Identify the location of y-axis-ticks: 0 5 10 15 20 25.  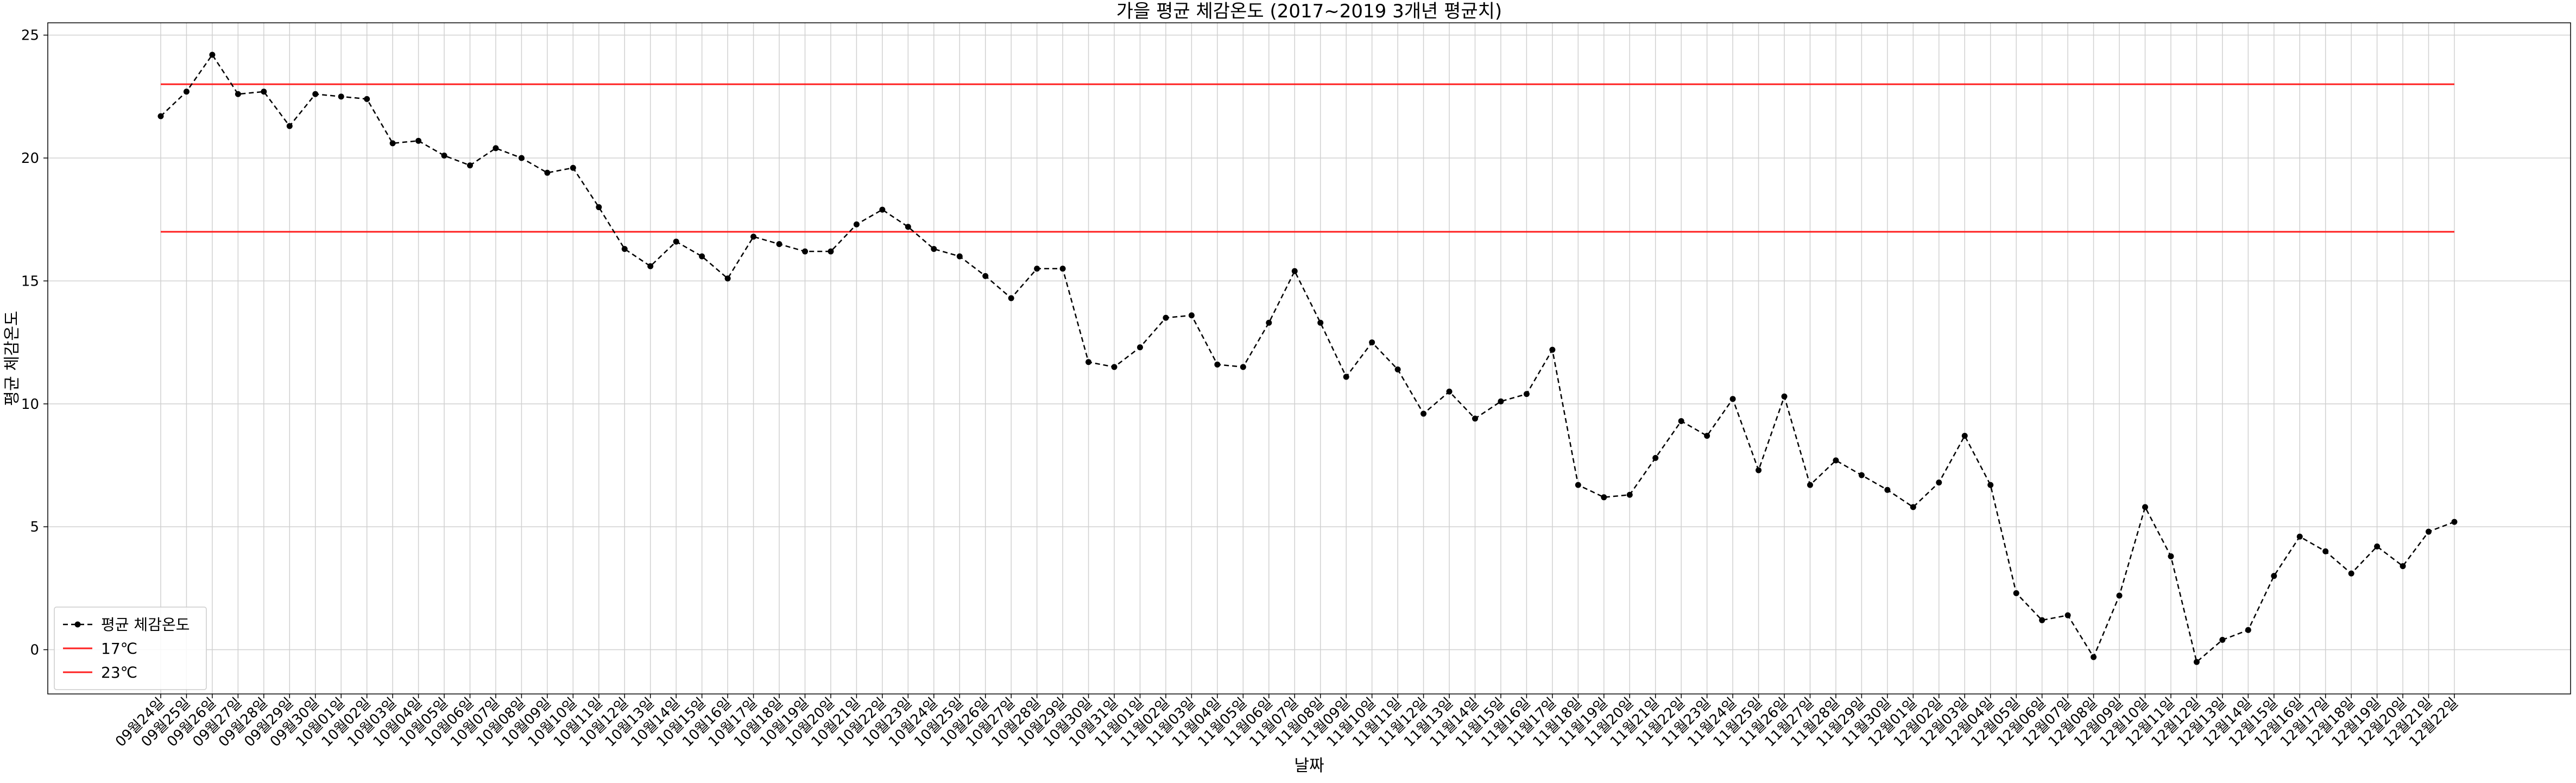
(35, 343).